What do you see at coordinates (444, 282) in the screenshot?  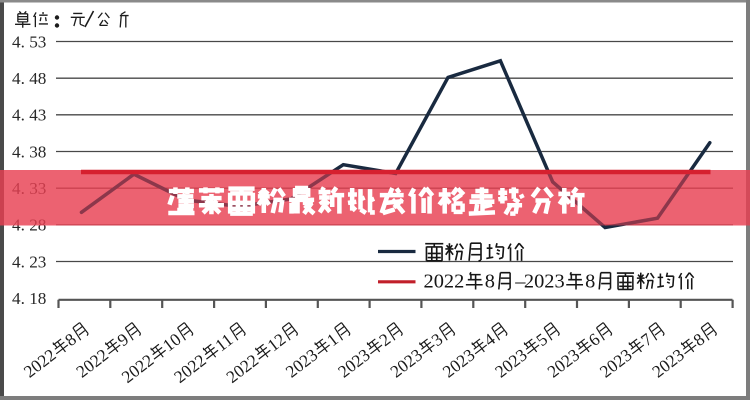 I see `svg-text: 2022` at bounding box center [444, 282].